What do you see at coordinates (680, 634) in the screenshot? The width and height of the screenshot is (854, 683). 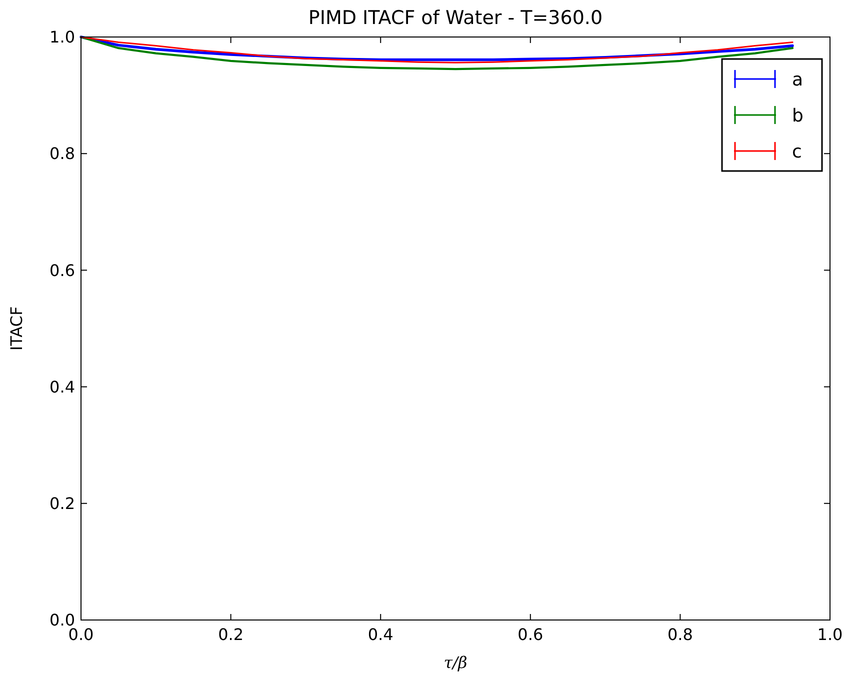 I see `x-tick-label: 0.8` at bounding box center [680, 634].